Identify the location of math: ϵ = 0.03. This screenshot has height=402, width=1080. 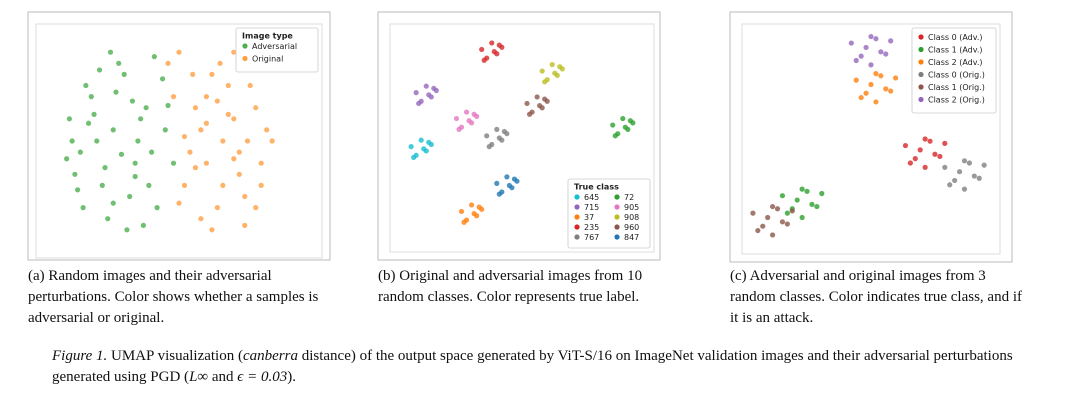
(262, 377).